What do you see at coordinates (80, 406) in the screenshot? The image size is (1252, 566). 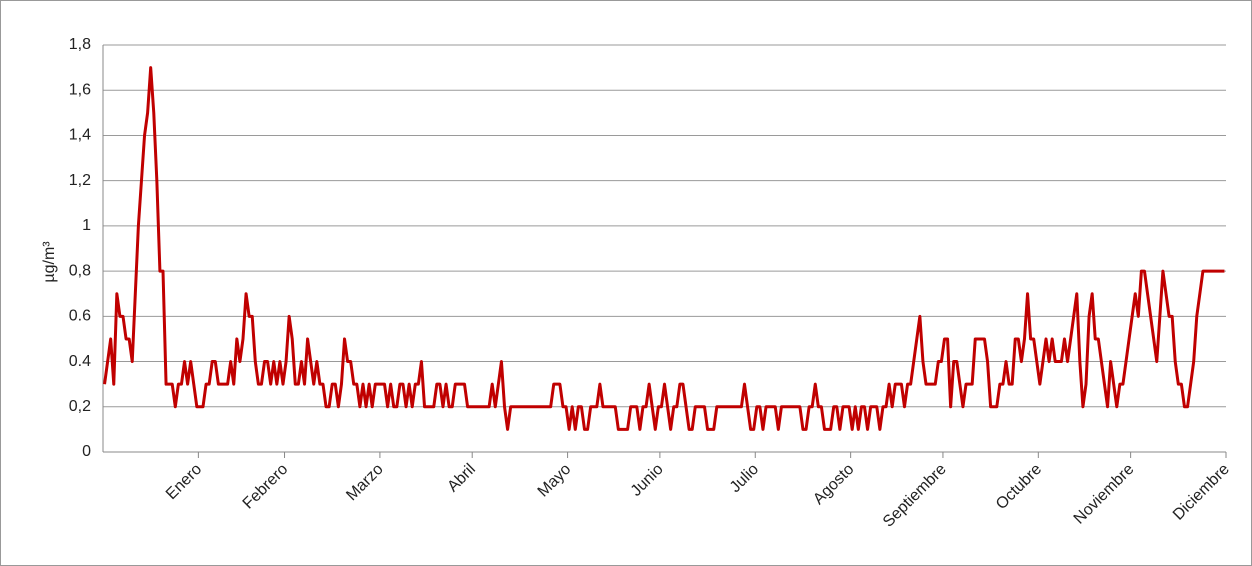 I see `y-tick-label: 0,2` at bounding box center [80, 406].